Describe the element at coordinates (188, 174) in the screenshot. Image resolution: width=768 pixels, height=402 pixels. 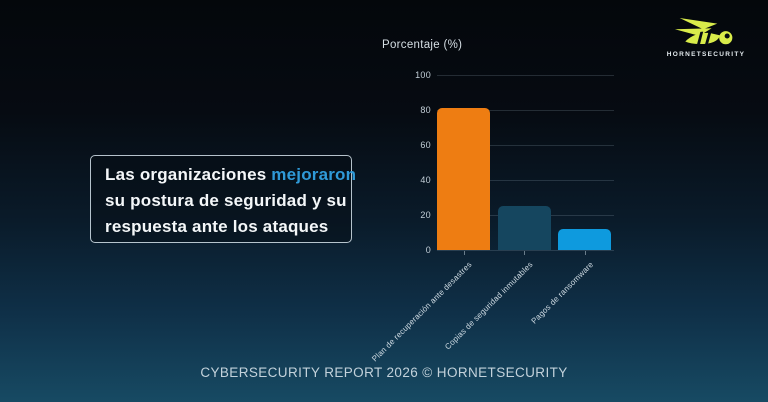
I see `callout-segment: Las organizaciones` at that location.